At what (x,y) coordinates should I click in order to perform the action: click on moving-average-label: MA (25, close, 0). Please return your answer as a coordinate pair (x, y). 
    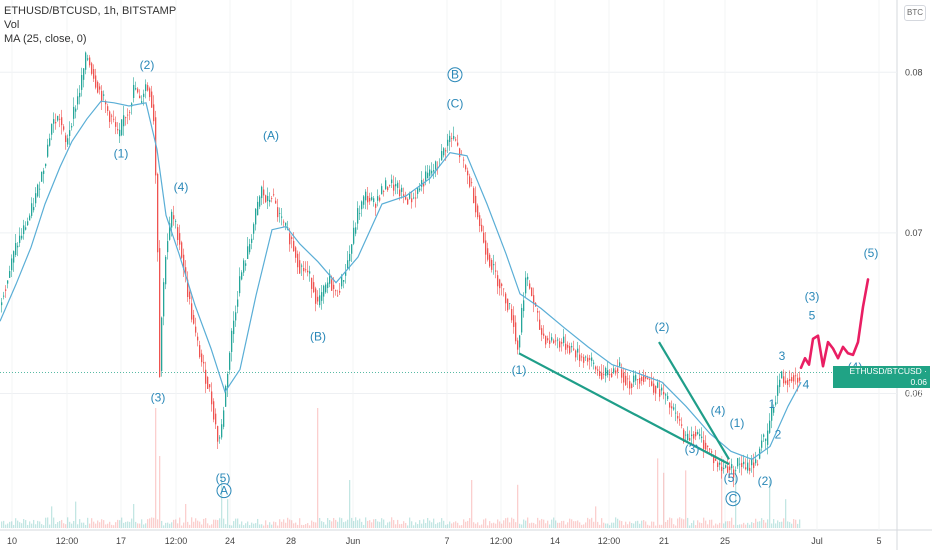
    Looking at the image, I should click on (45, 39).